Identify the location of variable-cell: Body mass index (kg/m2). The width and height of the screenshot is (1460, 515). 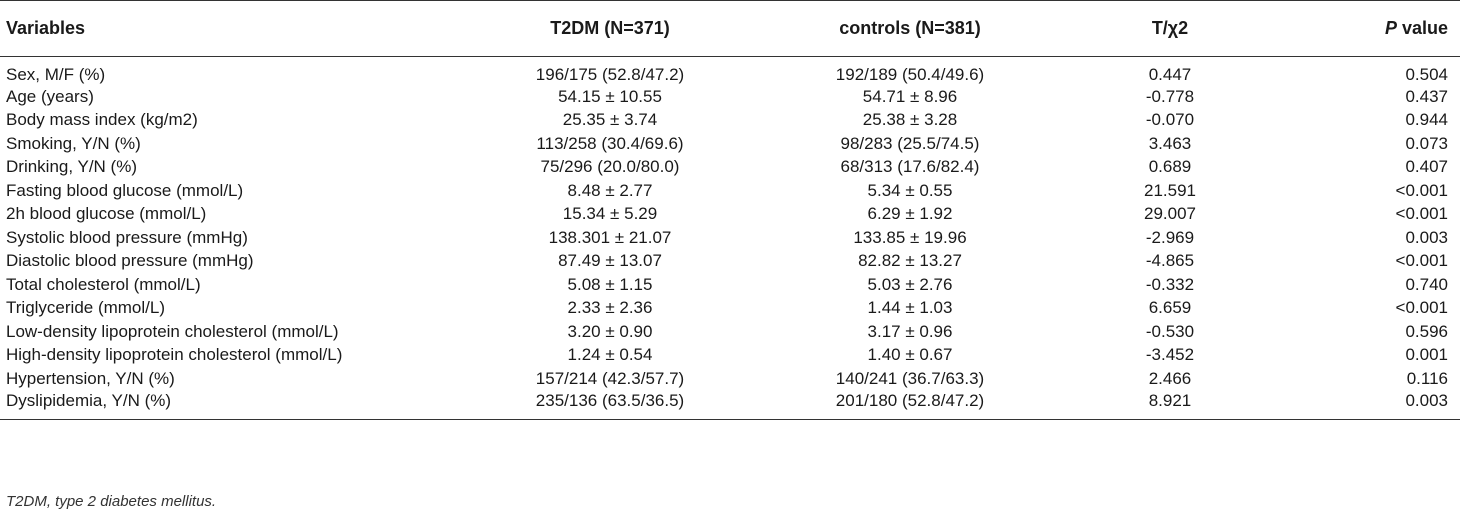
(102, 120).